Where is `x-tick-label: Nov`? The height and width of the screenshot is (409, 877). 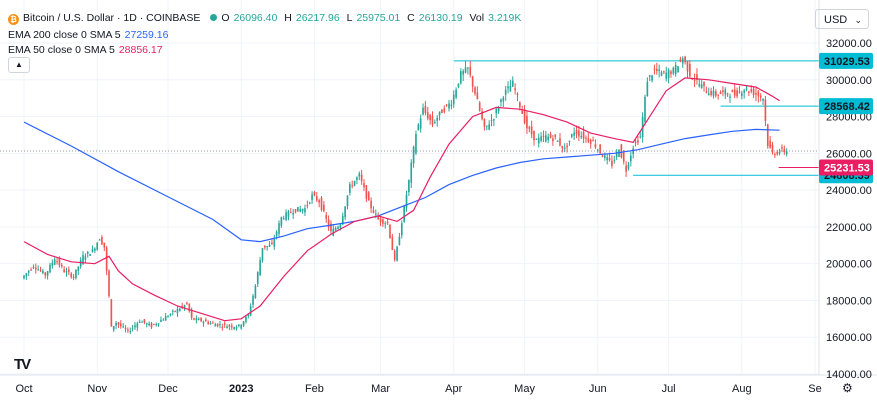
x-tick-label: Nov is located at coordinates (97, 389).